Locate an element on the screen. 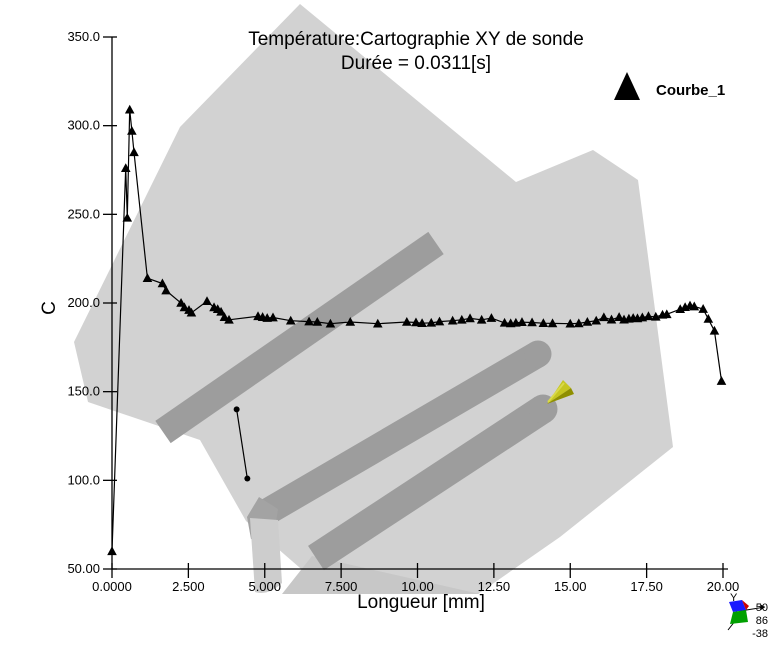  x-tick-label: 17.50 is located at coordinates (646, 586).